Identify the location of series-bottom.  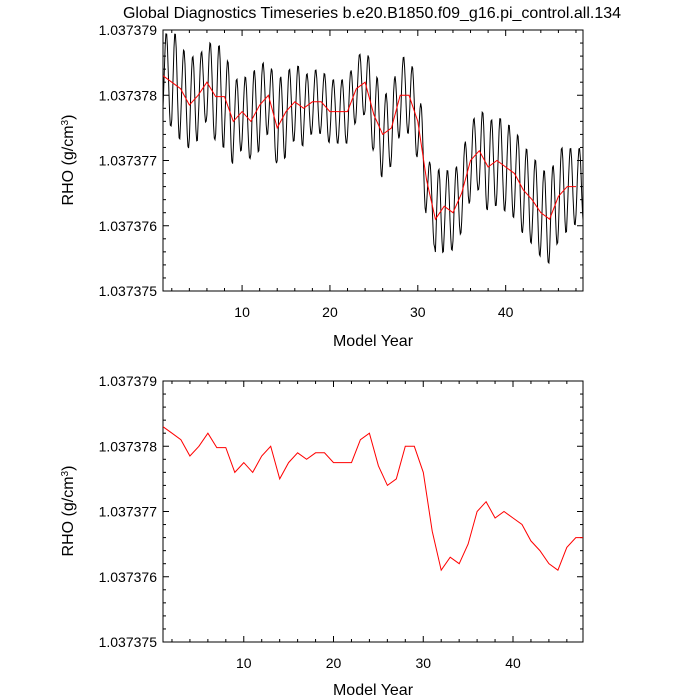
(373, 499).